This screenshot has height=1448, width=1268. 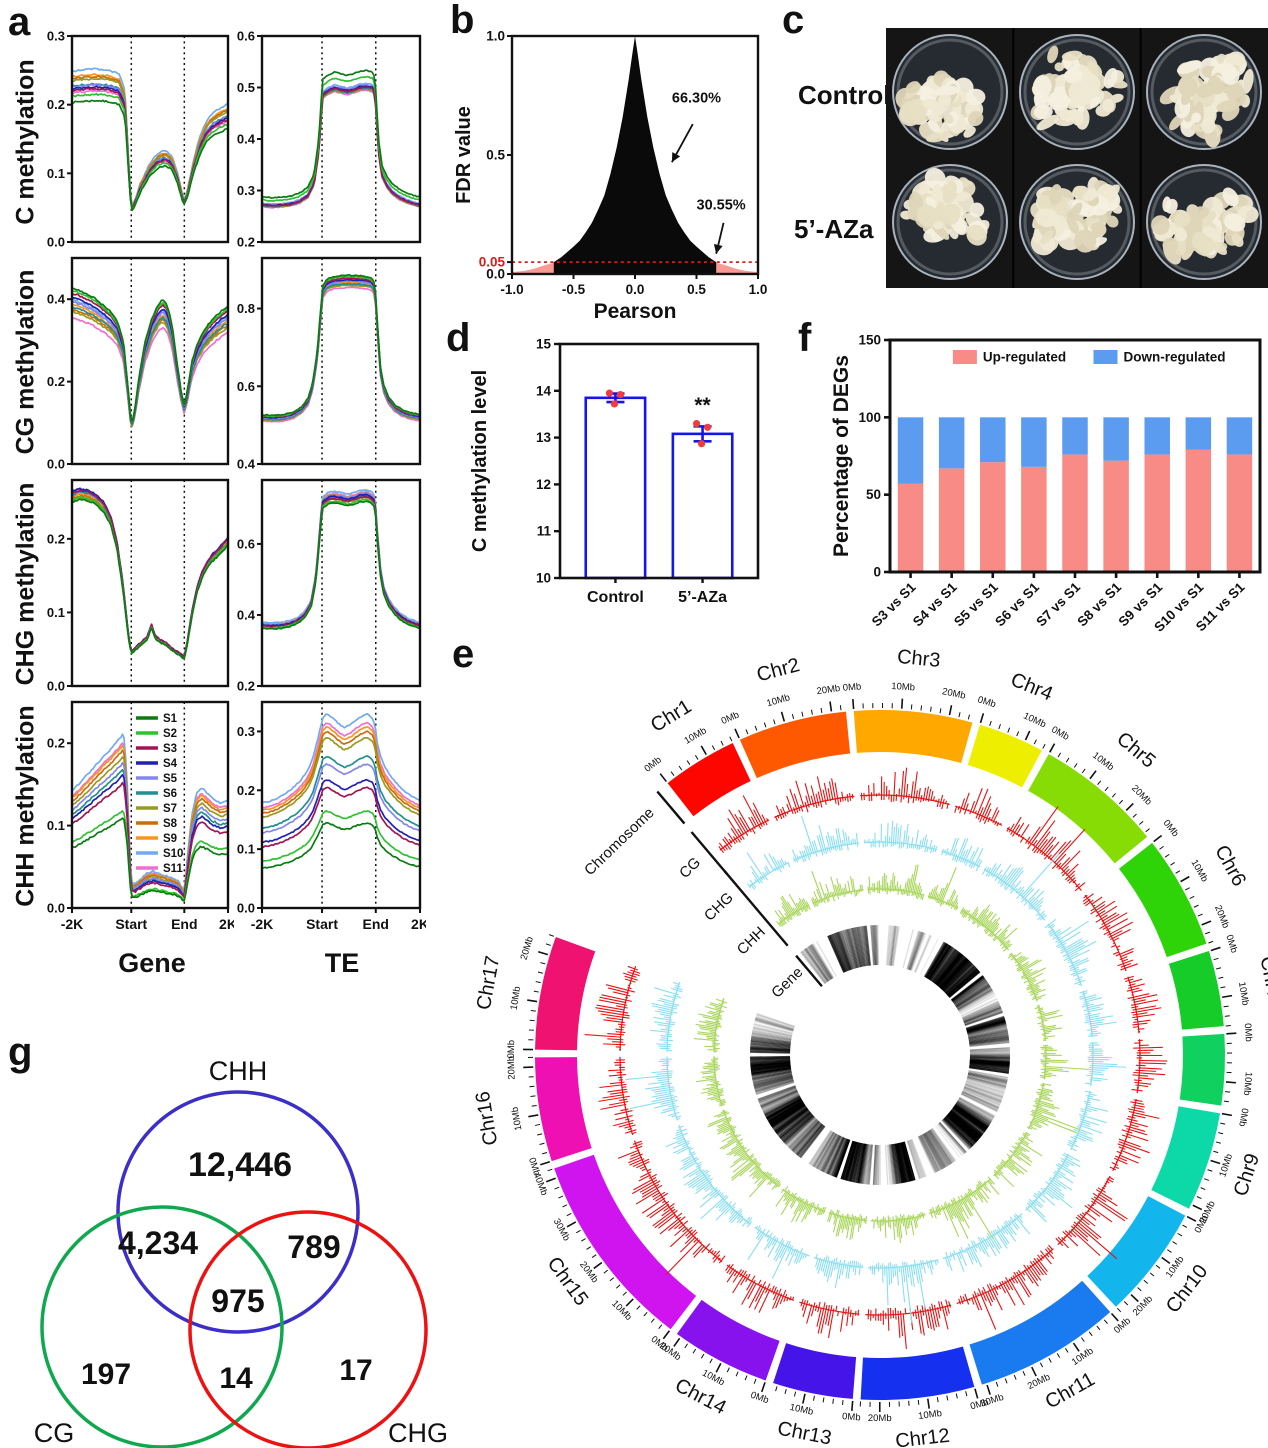 I want to click on venn-circle-CHG, so click(x=308, y=1329).